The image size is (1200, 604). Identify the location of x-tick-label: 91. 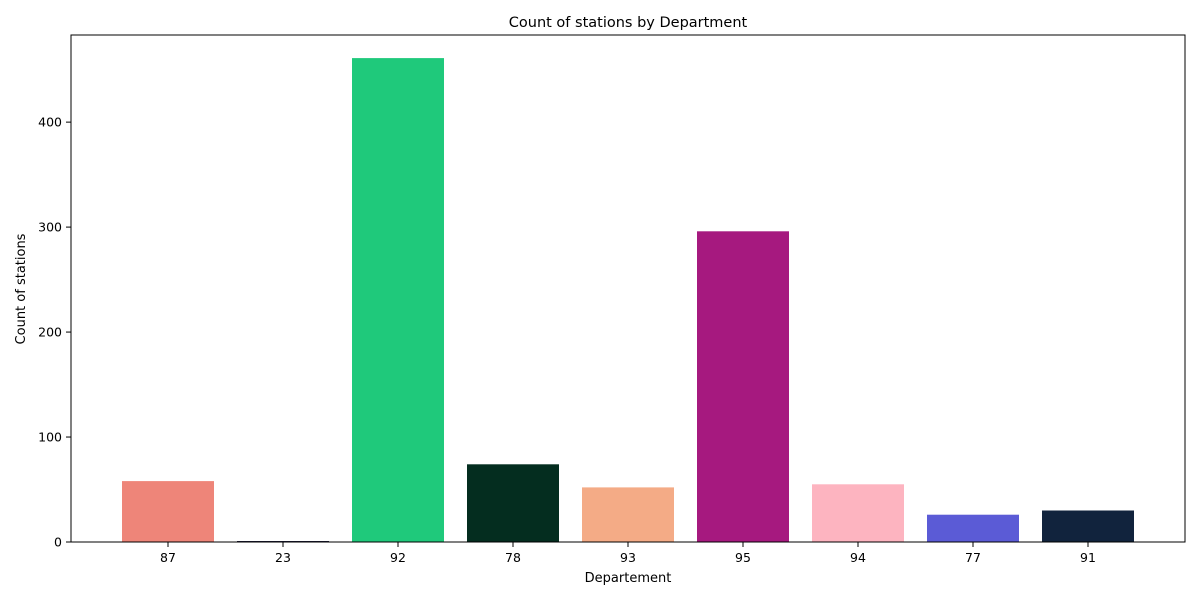
(1088, 557).